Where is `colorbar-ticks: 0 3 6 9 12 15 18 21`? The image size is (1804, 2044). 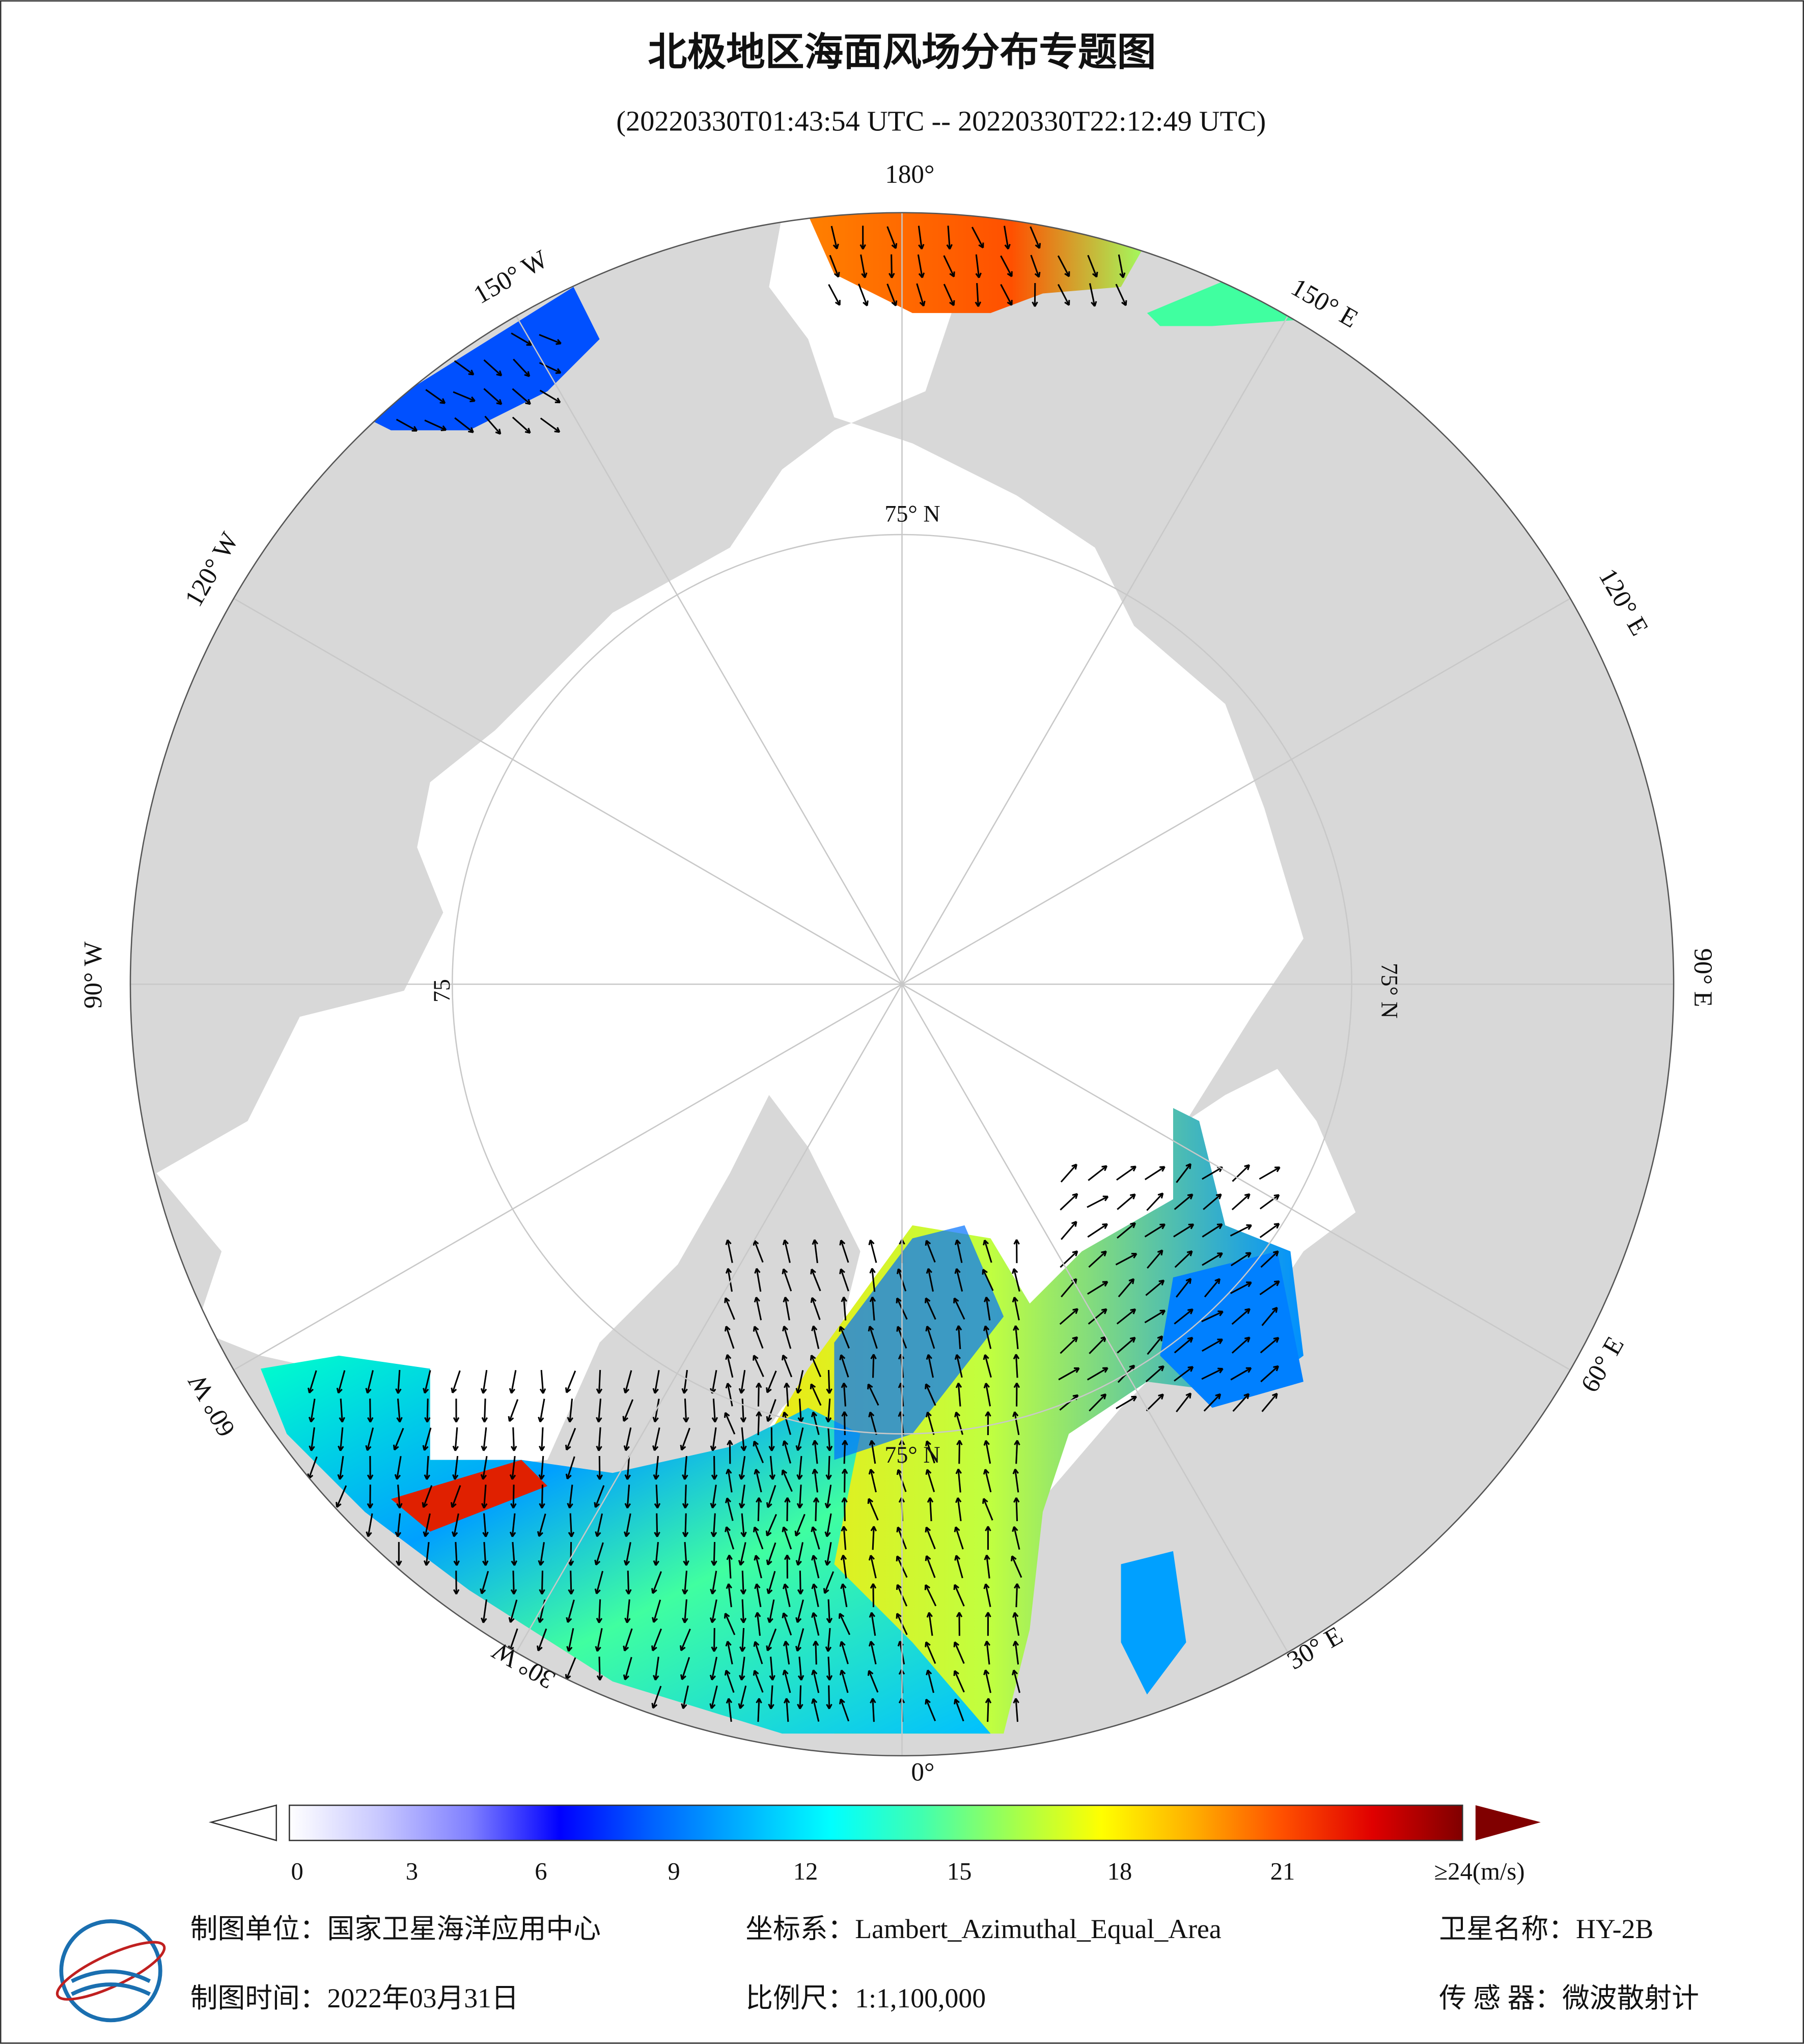
colorbar-ticks: 0 3 6 9 12 15 18 21 is located at coordinates (793, 1871).